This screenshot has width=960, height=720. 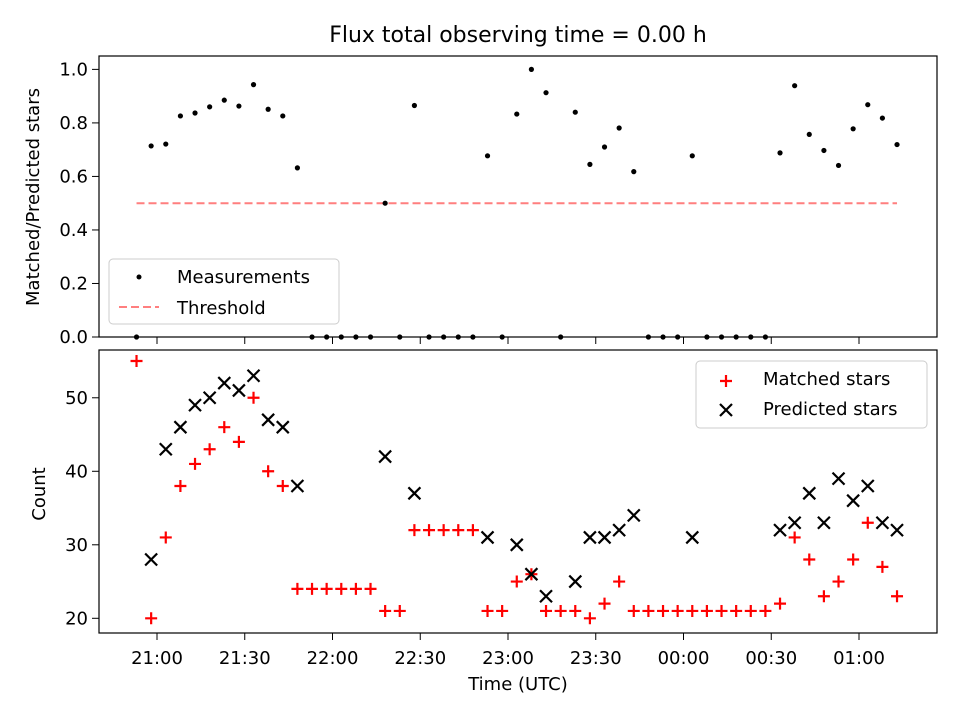 What do you see at coordinates (508, 340) in the screenshot?
I see `ratio-x-axis` at bounding box center [508, 340].